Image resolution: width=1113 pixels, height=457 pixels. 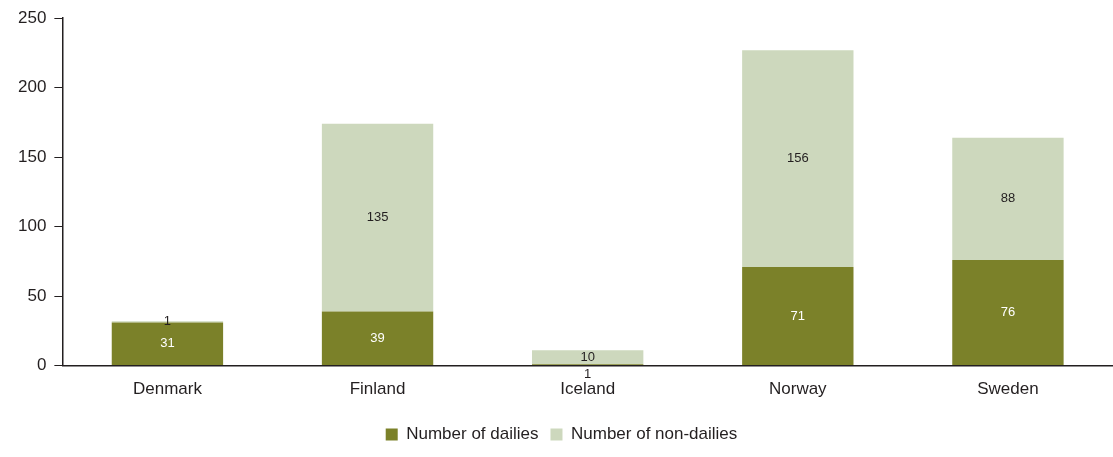 I want to click on data-label: 135, so click(x=377, y=217).